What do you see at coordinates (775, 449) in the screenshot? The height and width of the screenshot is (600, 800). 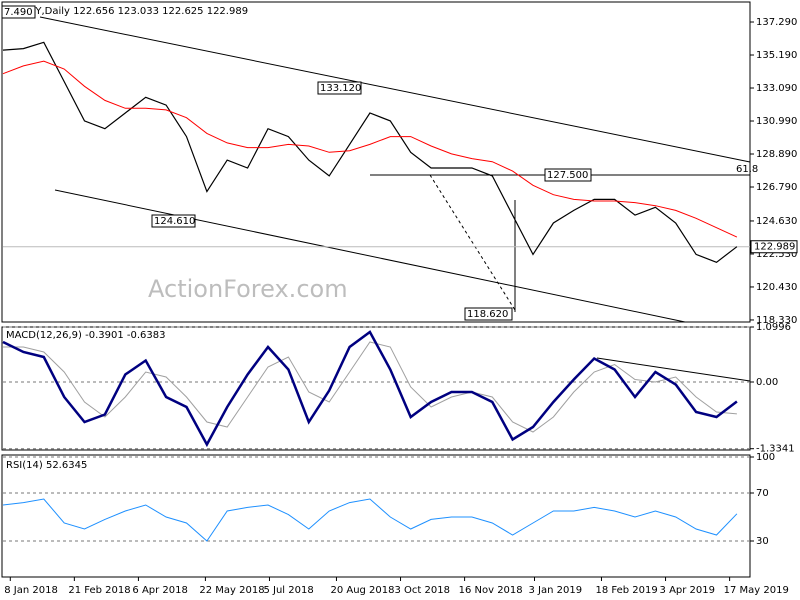 I see `y-tick-label: -1.3341` at bounding box center [775, 449].